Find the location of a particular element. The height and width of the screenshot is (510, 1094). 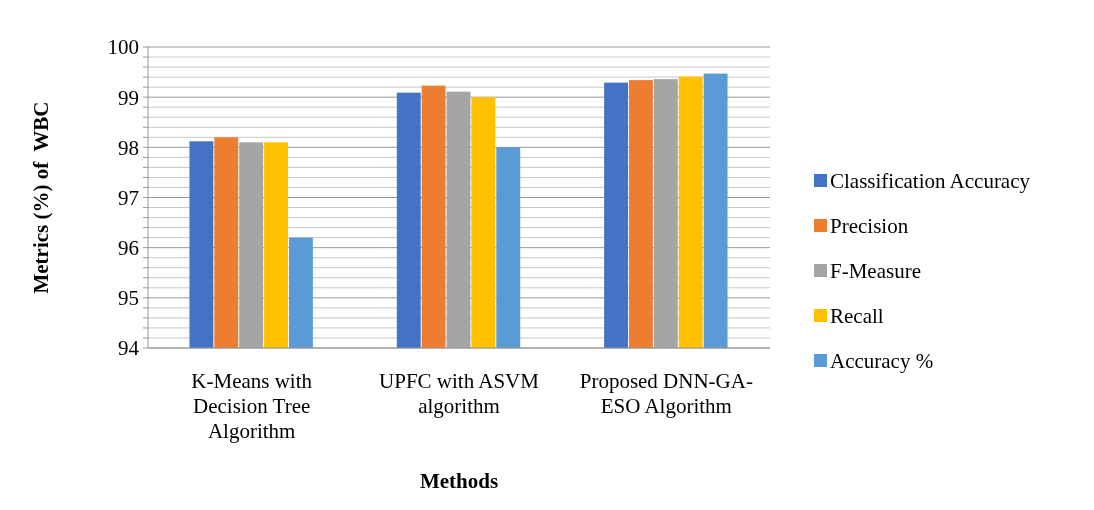

y-tick-label: 100 is located at coordinates (123, 47).